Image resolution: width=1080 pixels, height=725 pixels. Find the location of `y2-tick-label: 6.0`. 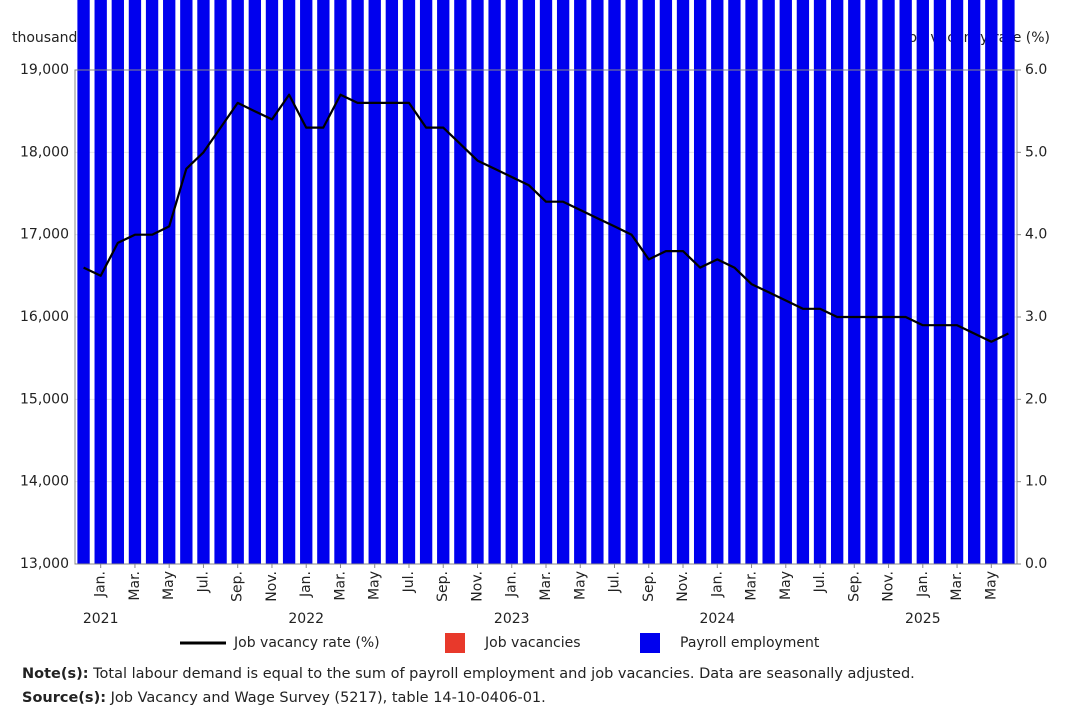

y2-tick-label: 6.0 is located at coordinates (1036, 70).